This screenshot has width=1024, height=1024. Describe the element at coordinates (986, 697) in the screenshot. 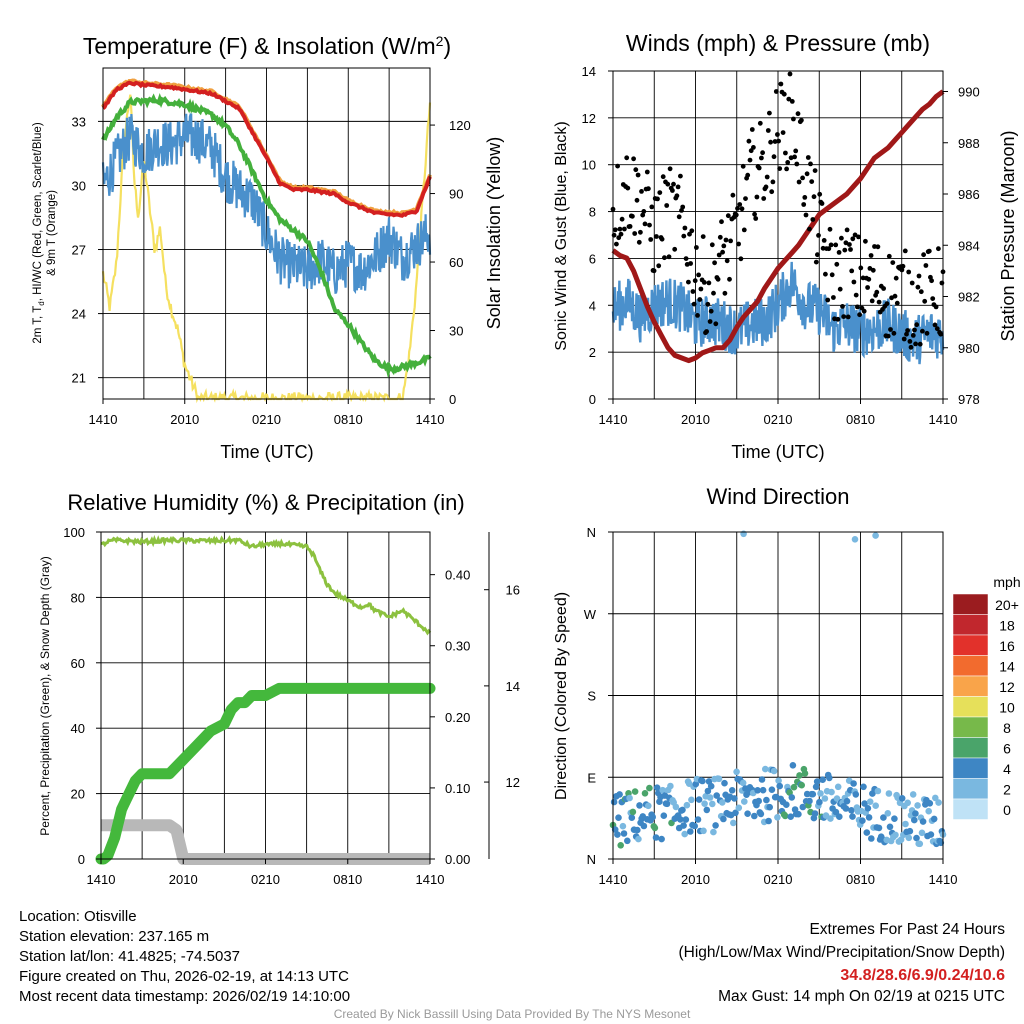

I see `speed-color-legend: mph 20+ 18 16 14 12 10 8 6 4 2 0` at that location.